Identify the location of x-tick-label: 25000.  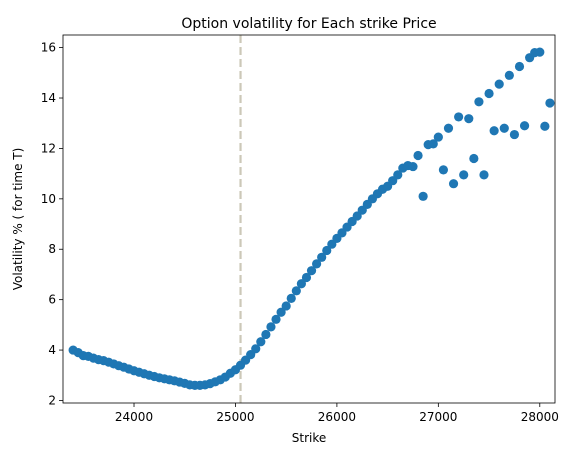
(235, 417).